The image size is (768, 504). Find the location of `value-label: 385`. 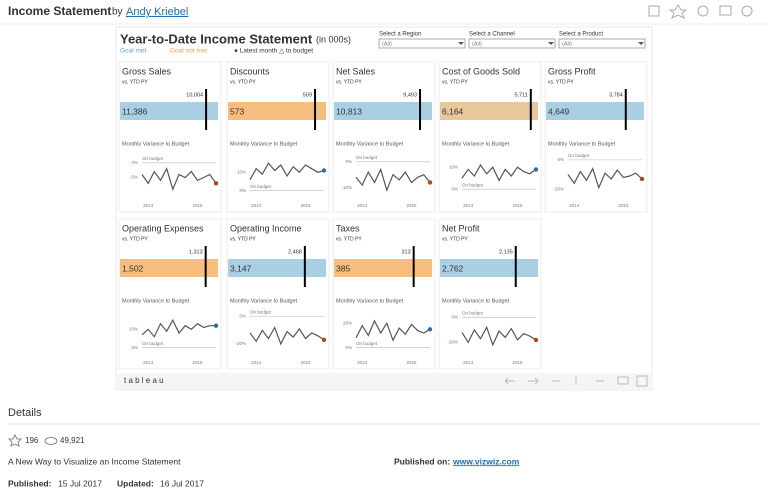

value-label: 385 is located at coordinates (343, 268).